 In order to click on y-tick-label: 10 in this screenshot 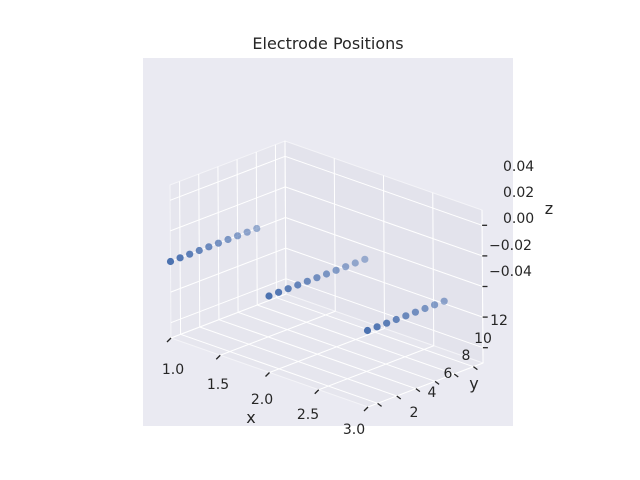, I will do `click(483, 339)`.